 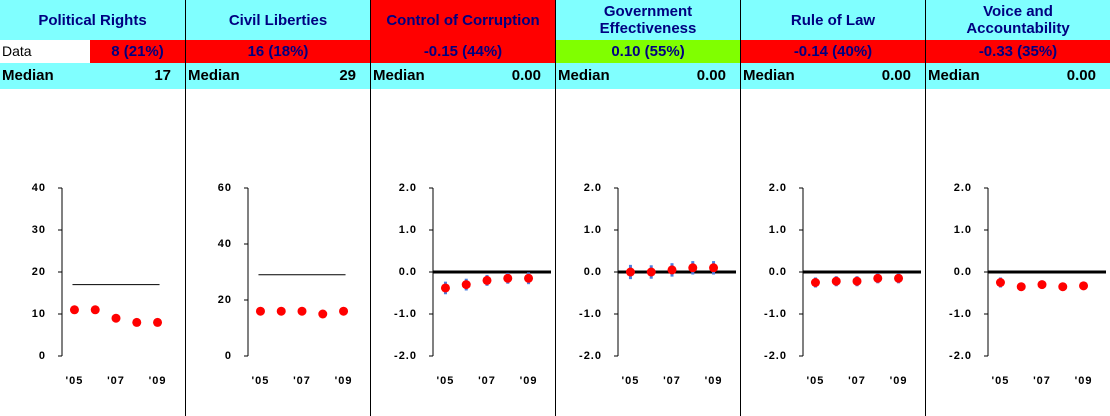 What do you see at coordinates (92, 76) in the screenshot?
I see `median-row: Median 17` at bounding box center [92, 76].